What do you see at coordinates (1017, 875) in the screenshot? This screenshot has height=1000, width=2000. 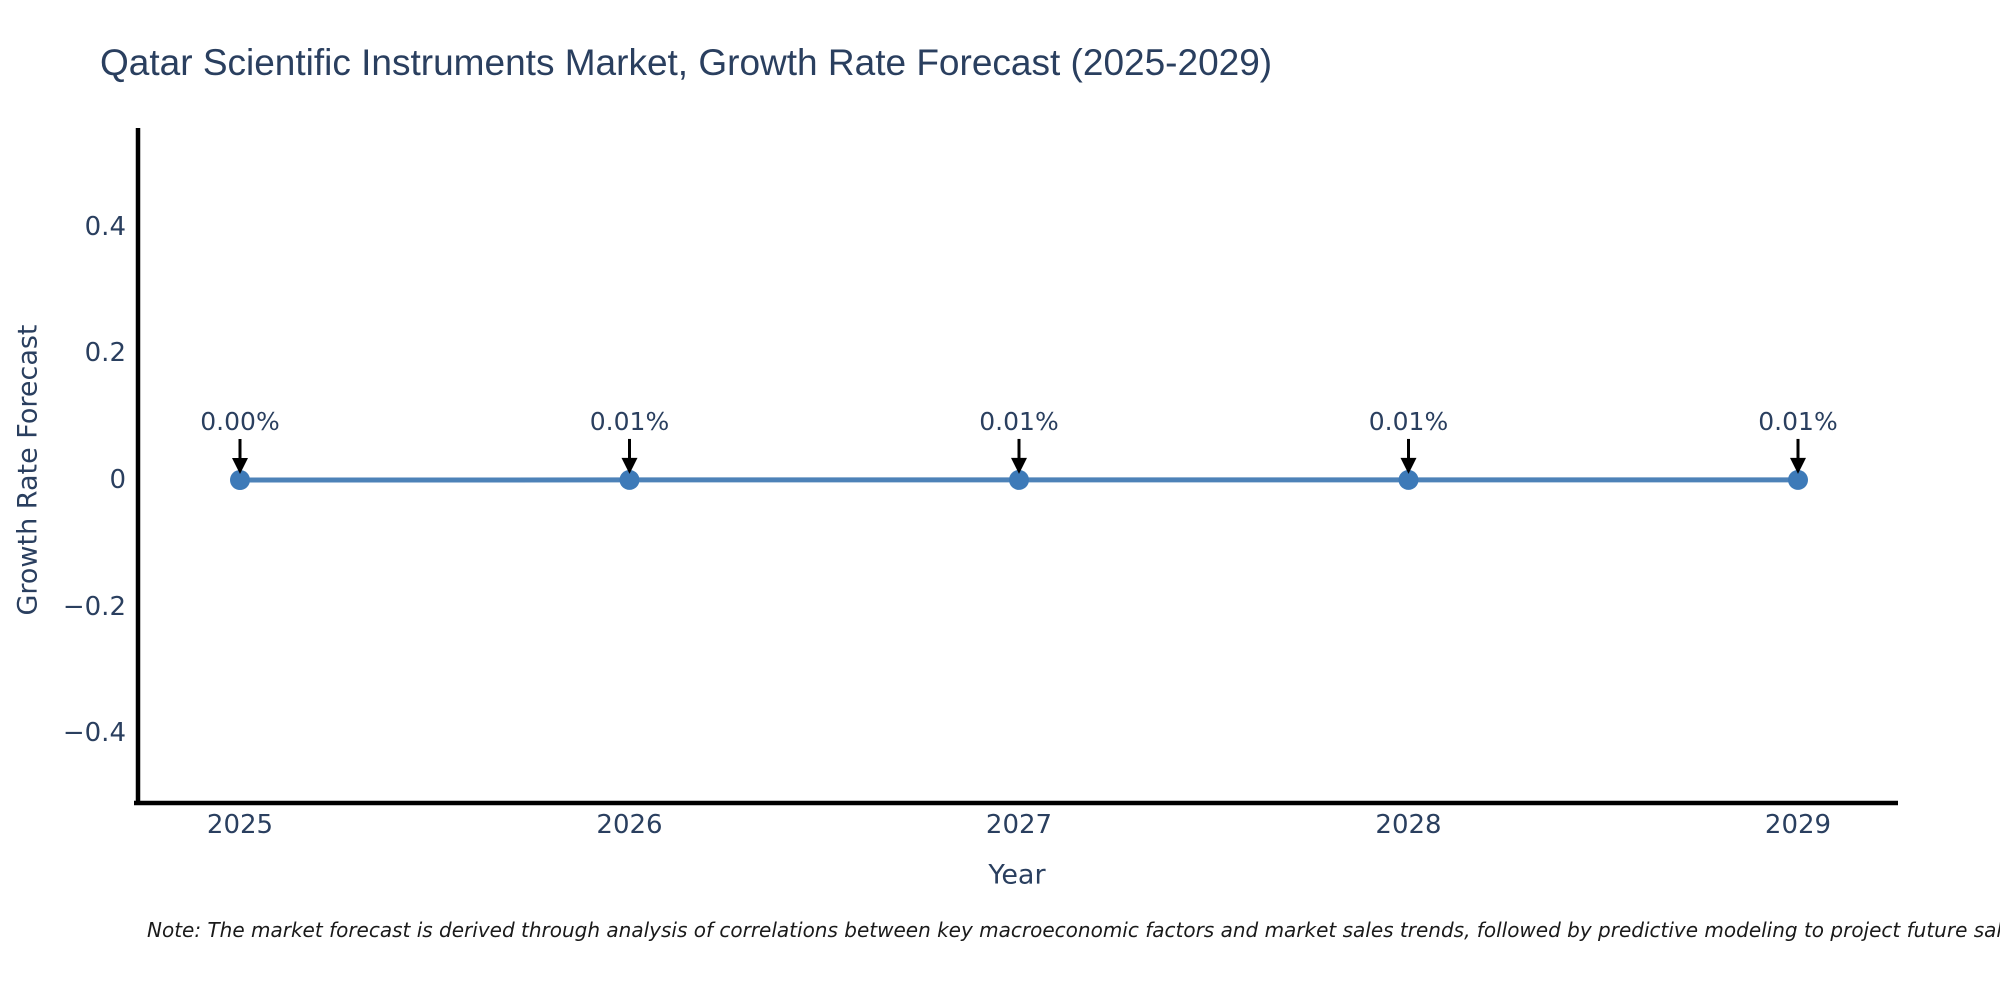 I see `x-axis-title: Year` at bounding box center [1017, 875].